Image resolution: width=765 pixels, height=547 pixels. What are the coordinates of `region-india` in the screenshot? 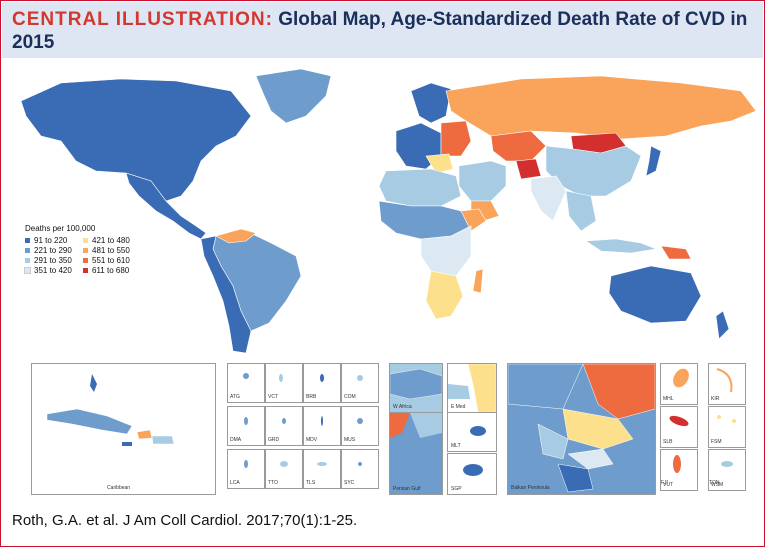 It's located at (548, 198).